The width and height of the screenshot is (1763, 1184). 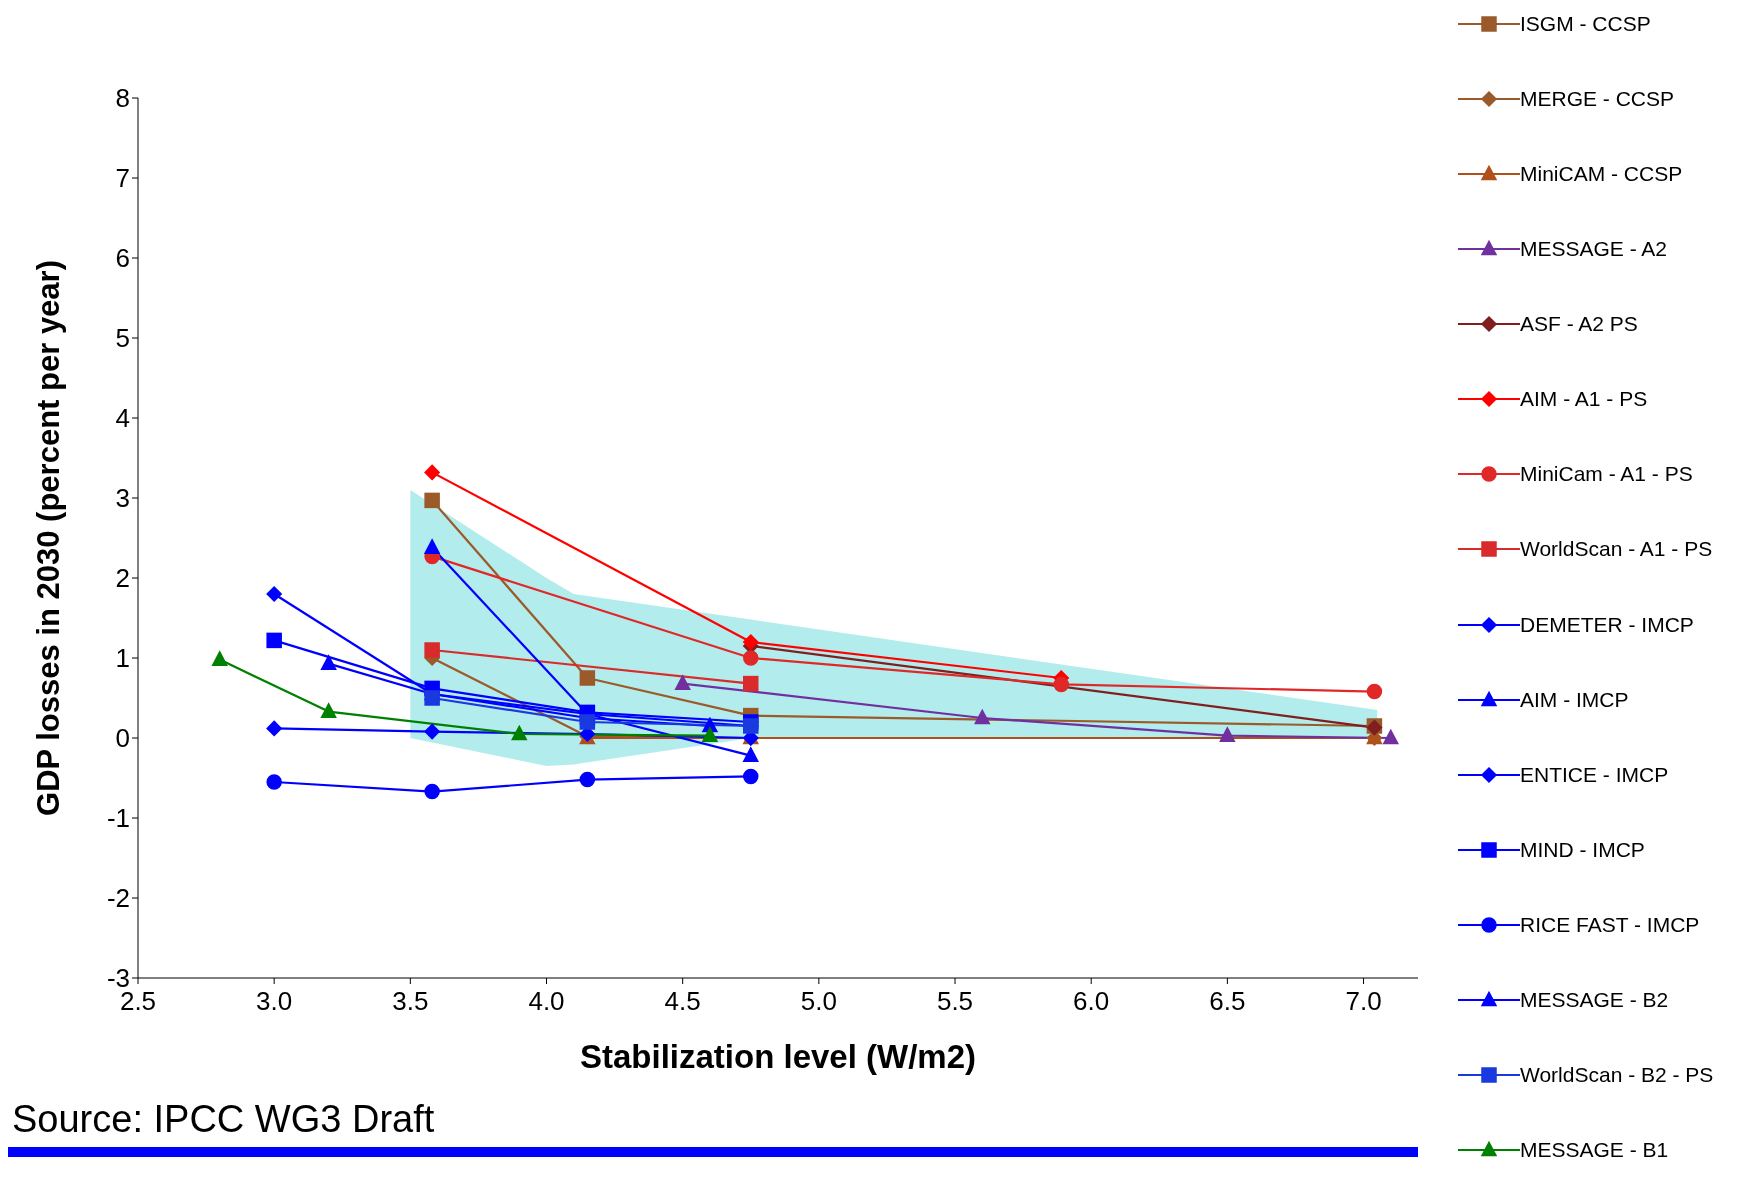 I want to click on legend-label: MESSAGE - B1, so click(x=1594, y=1149).